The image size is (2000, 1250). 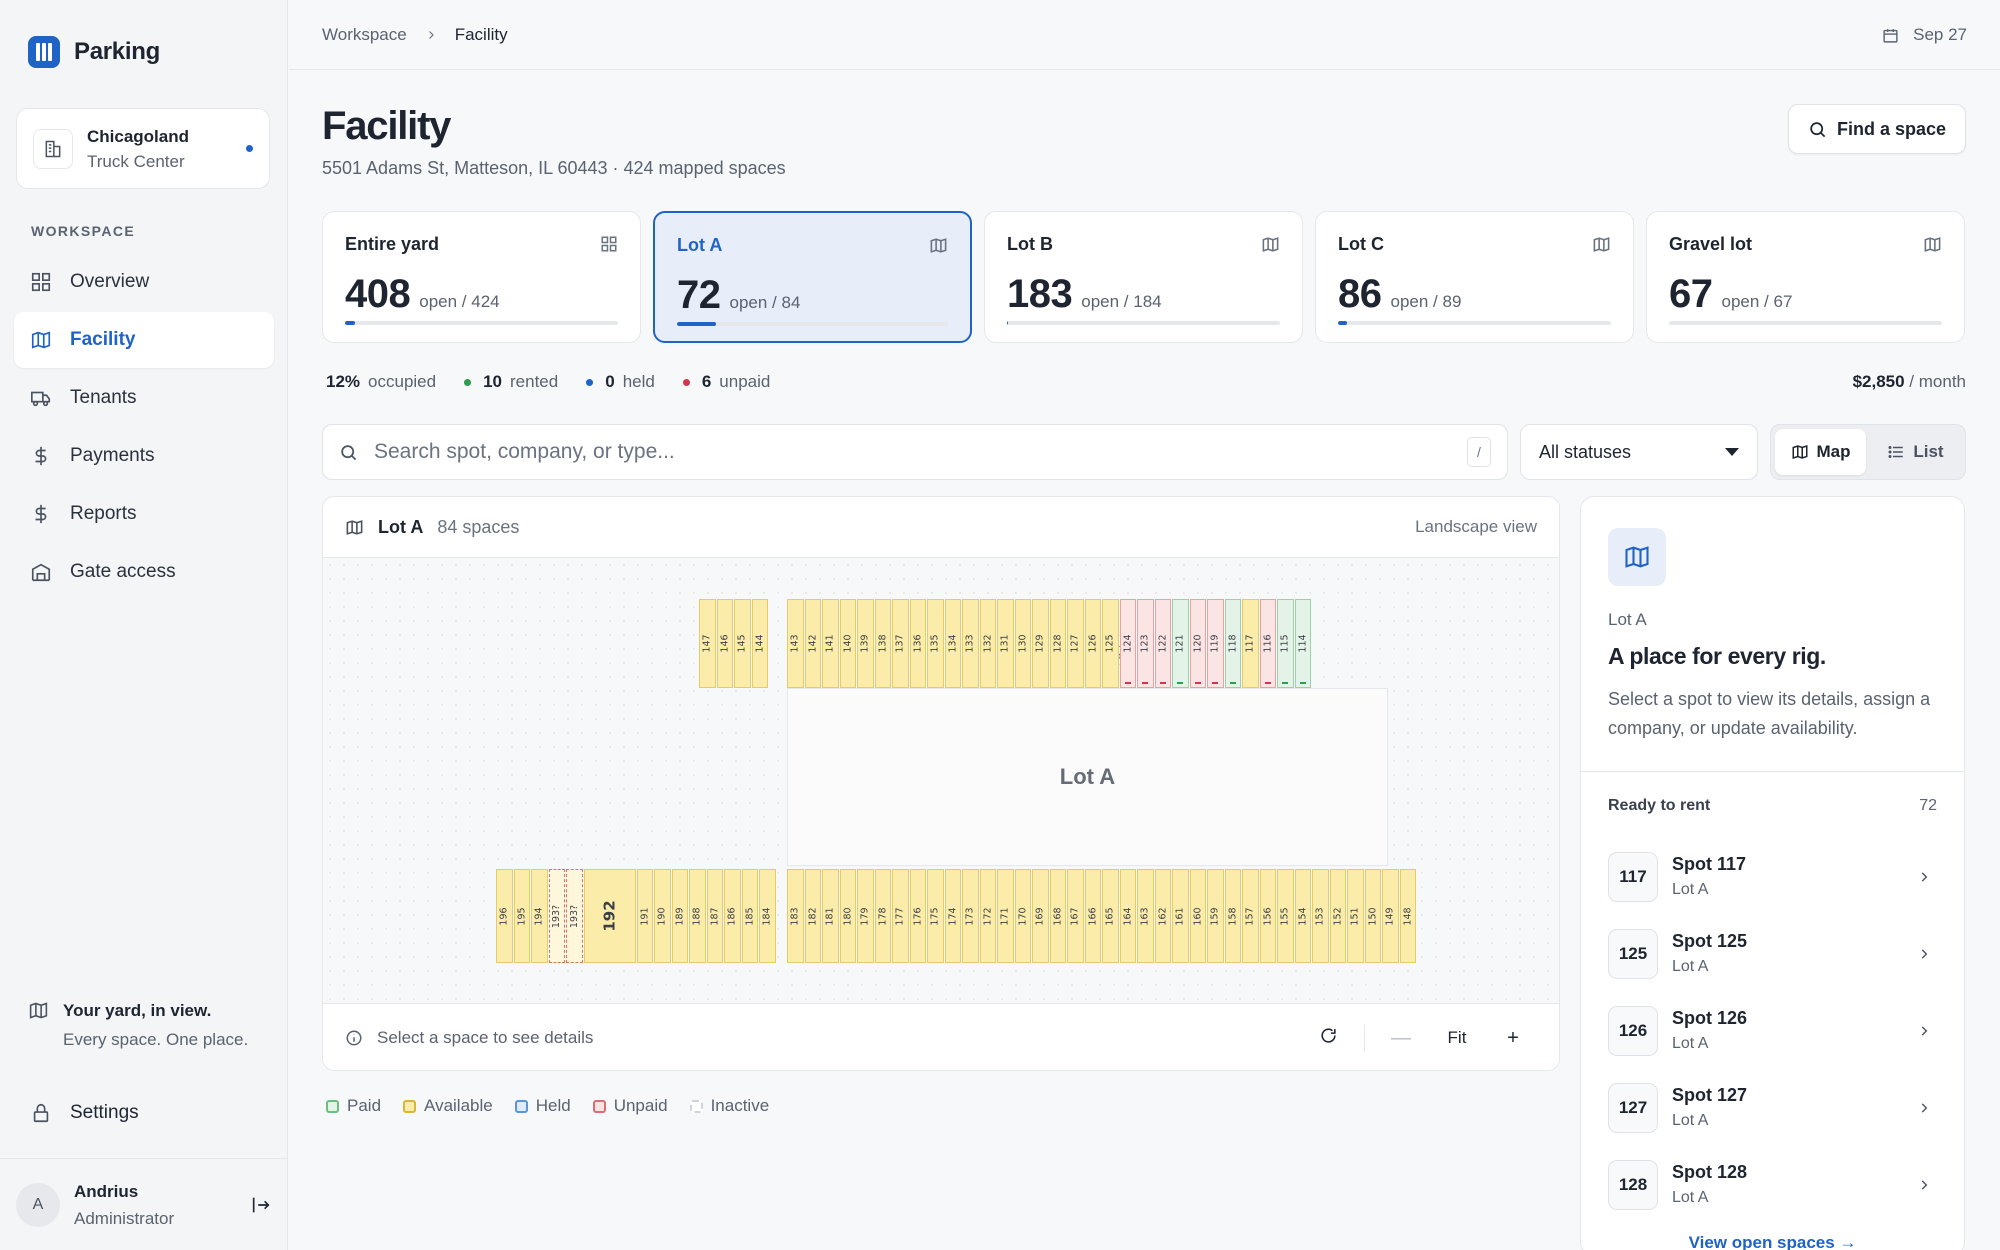 What do you see at coordinates (917, 643) in the screenshot?
I see `parking-spot-136: 136` at bounding box center [917, 643].